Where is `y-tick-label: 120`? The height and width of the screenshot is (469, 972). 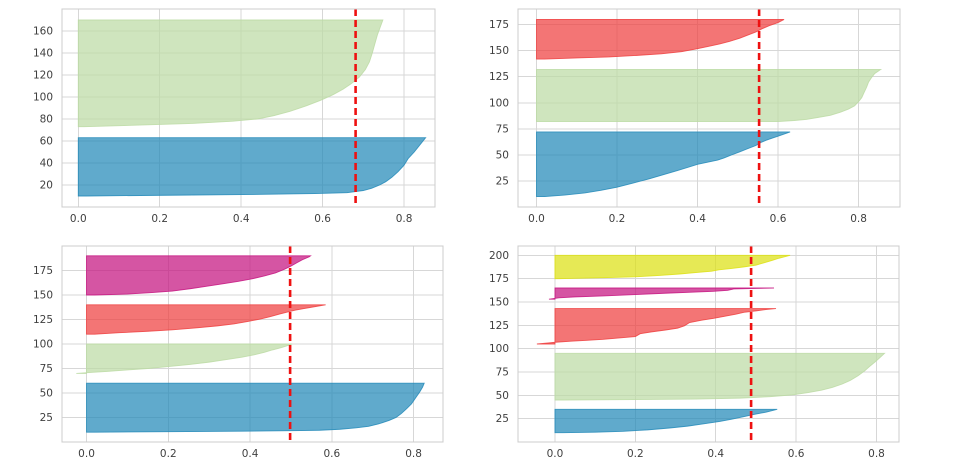
y-tick-label: 120 is located at coordinates (43, 76).